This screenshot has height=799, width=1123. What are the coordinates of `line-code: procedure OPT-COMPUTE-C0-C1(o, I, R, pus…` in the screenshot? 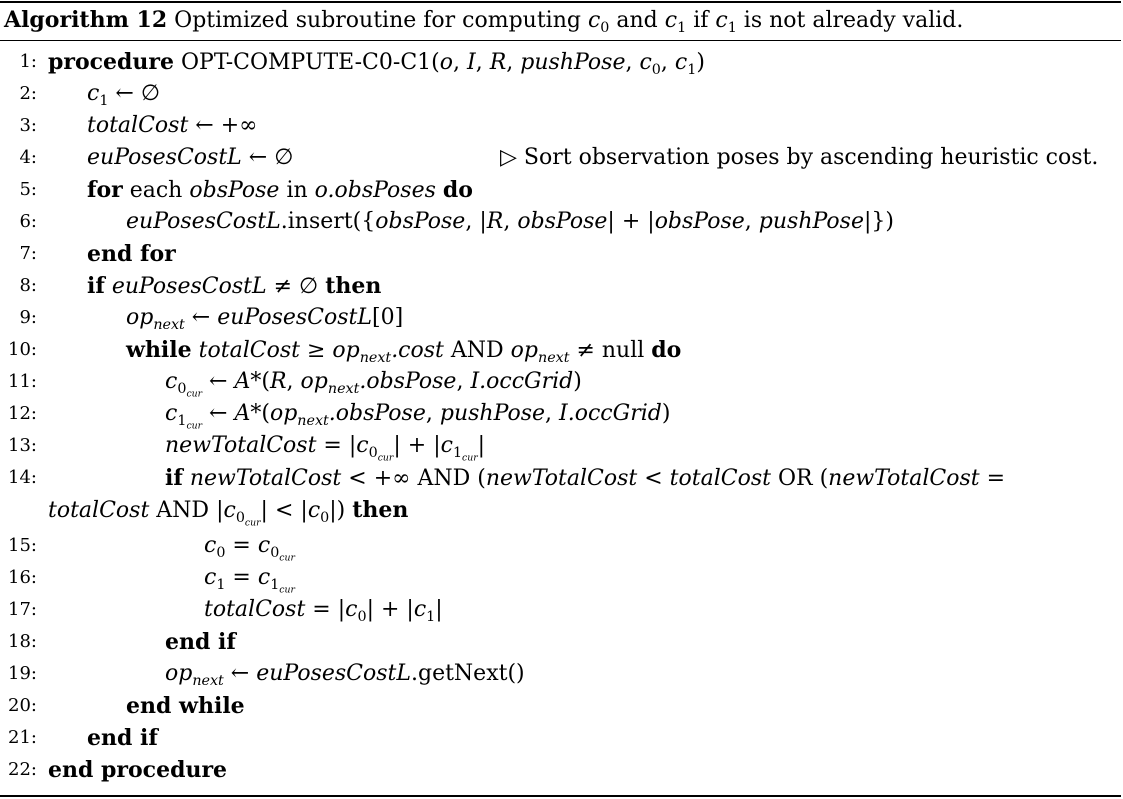 It's located at (376, 62).